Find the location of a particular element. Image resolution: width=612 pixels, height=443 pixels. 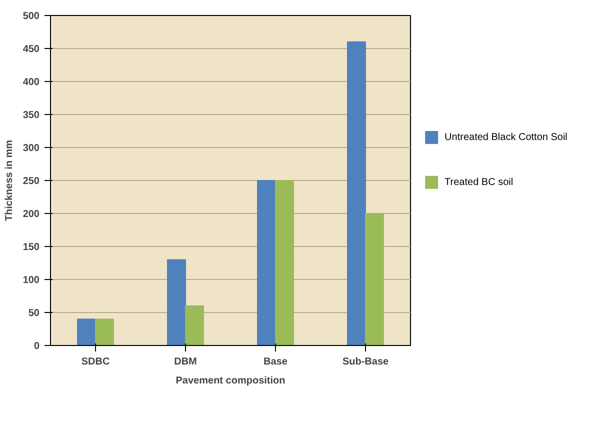

y-tick-label: 500 is located at coordinates (31, 16).